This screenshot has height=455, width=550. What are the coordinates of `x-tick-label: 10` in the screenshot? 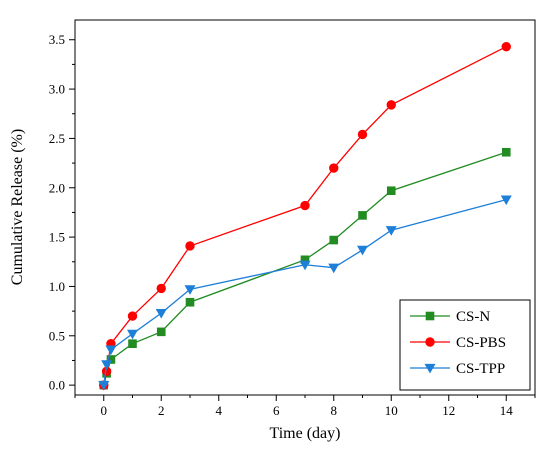 It's located at (391, 410).